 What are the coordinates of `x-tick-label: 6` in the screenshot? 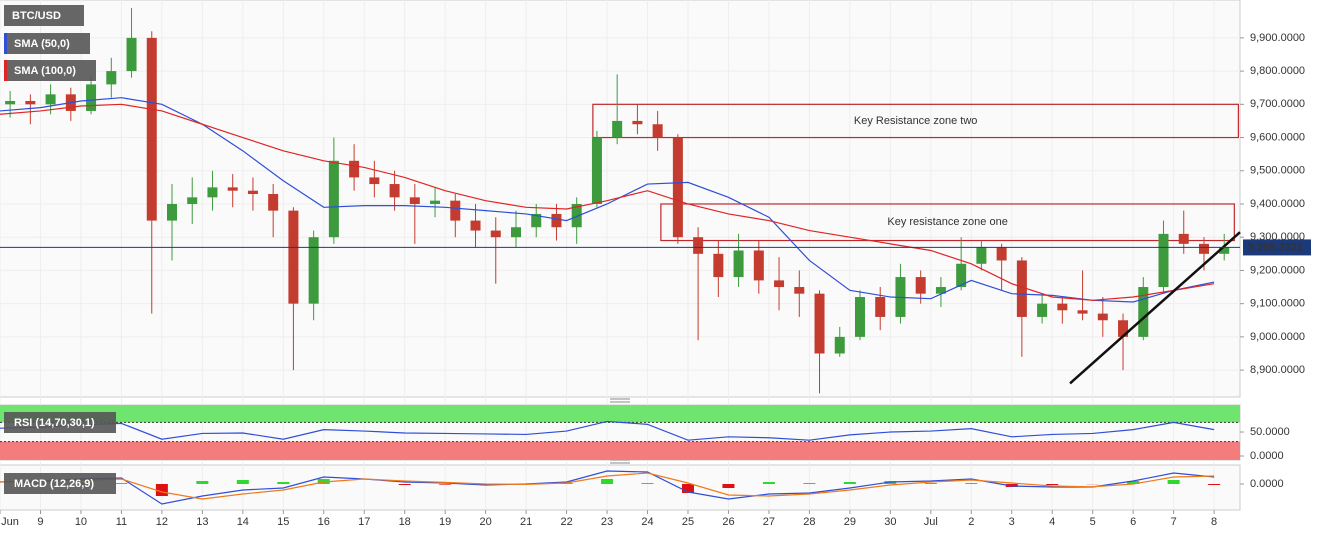 It's located at (1133, 522).